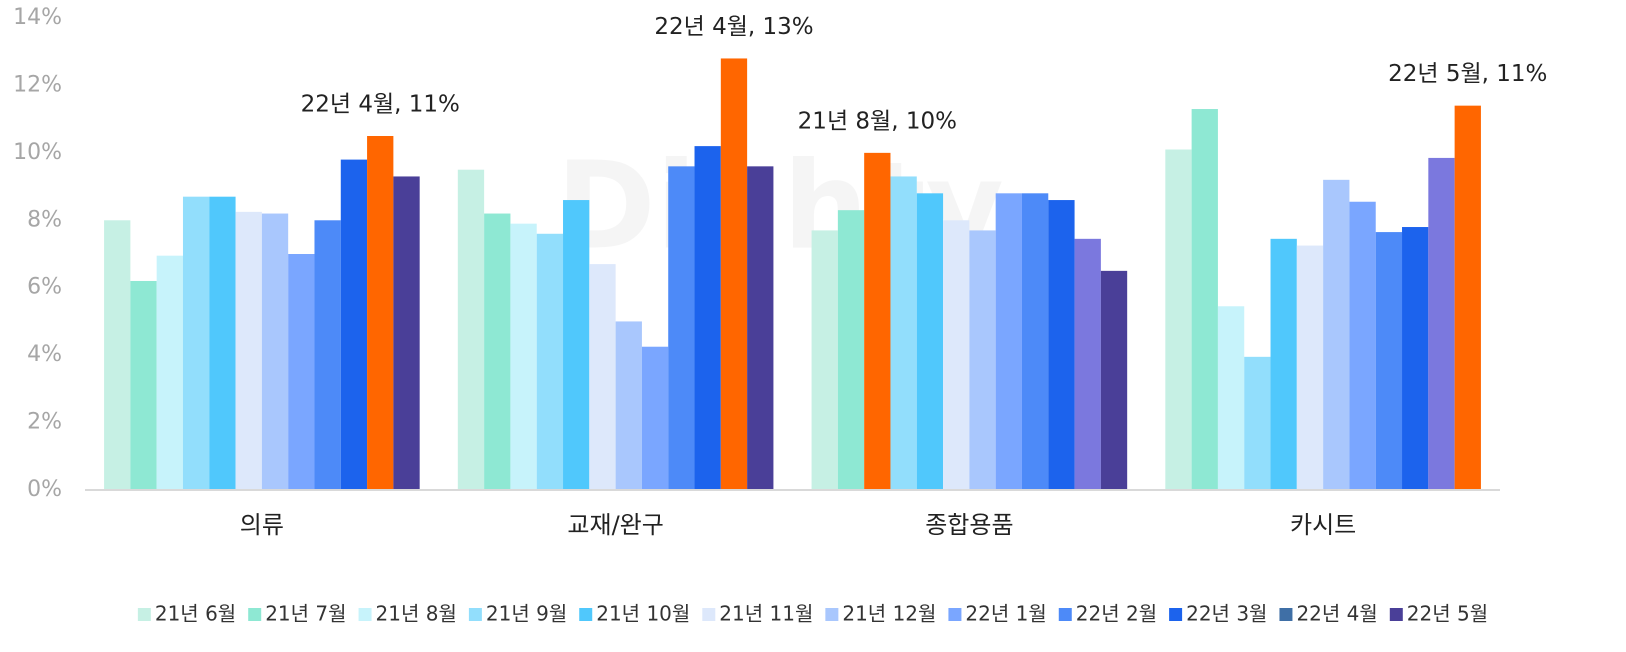 Image resolution: width=1626 pixels, height=652 pixels. Describe the element at coordinates (969, 525) in the screenshot. I see `x-tick-label: 종합용품` at that location.